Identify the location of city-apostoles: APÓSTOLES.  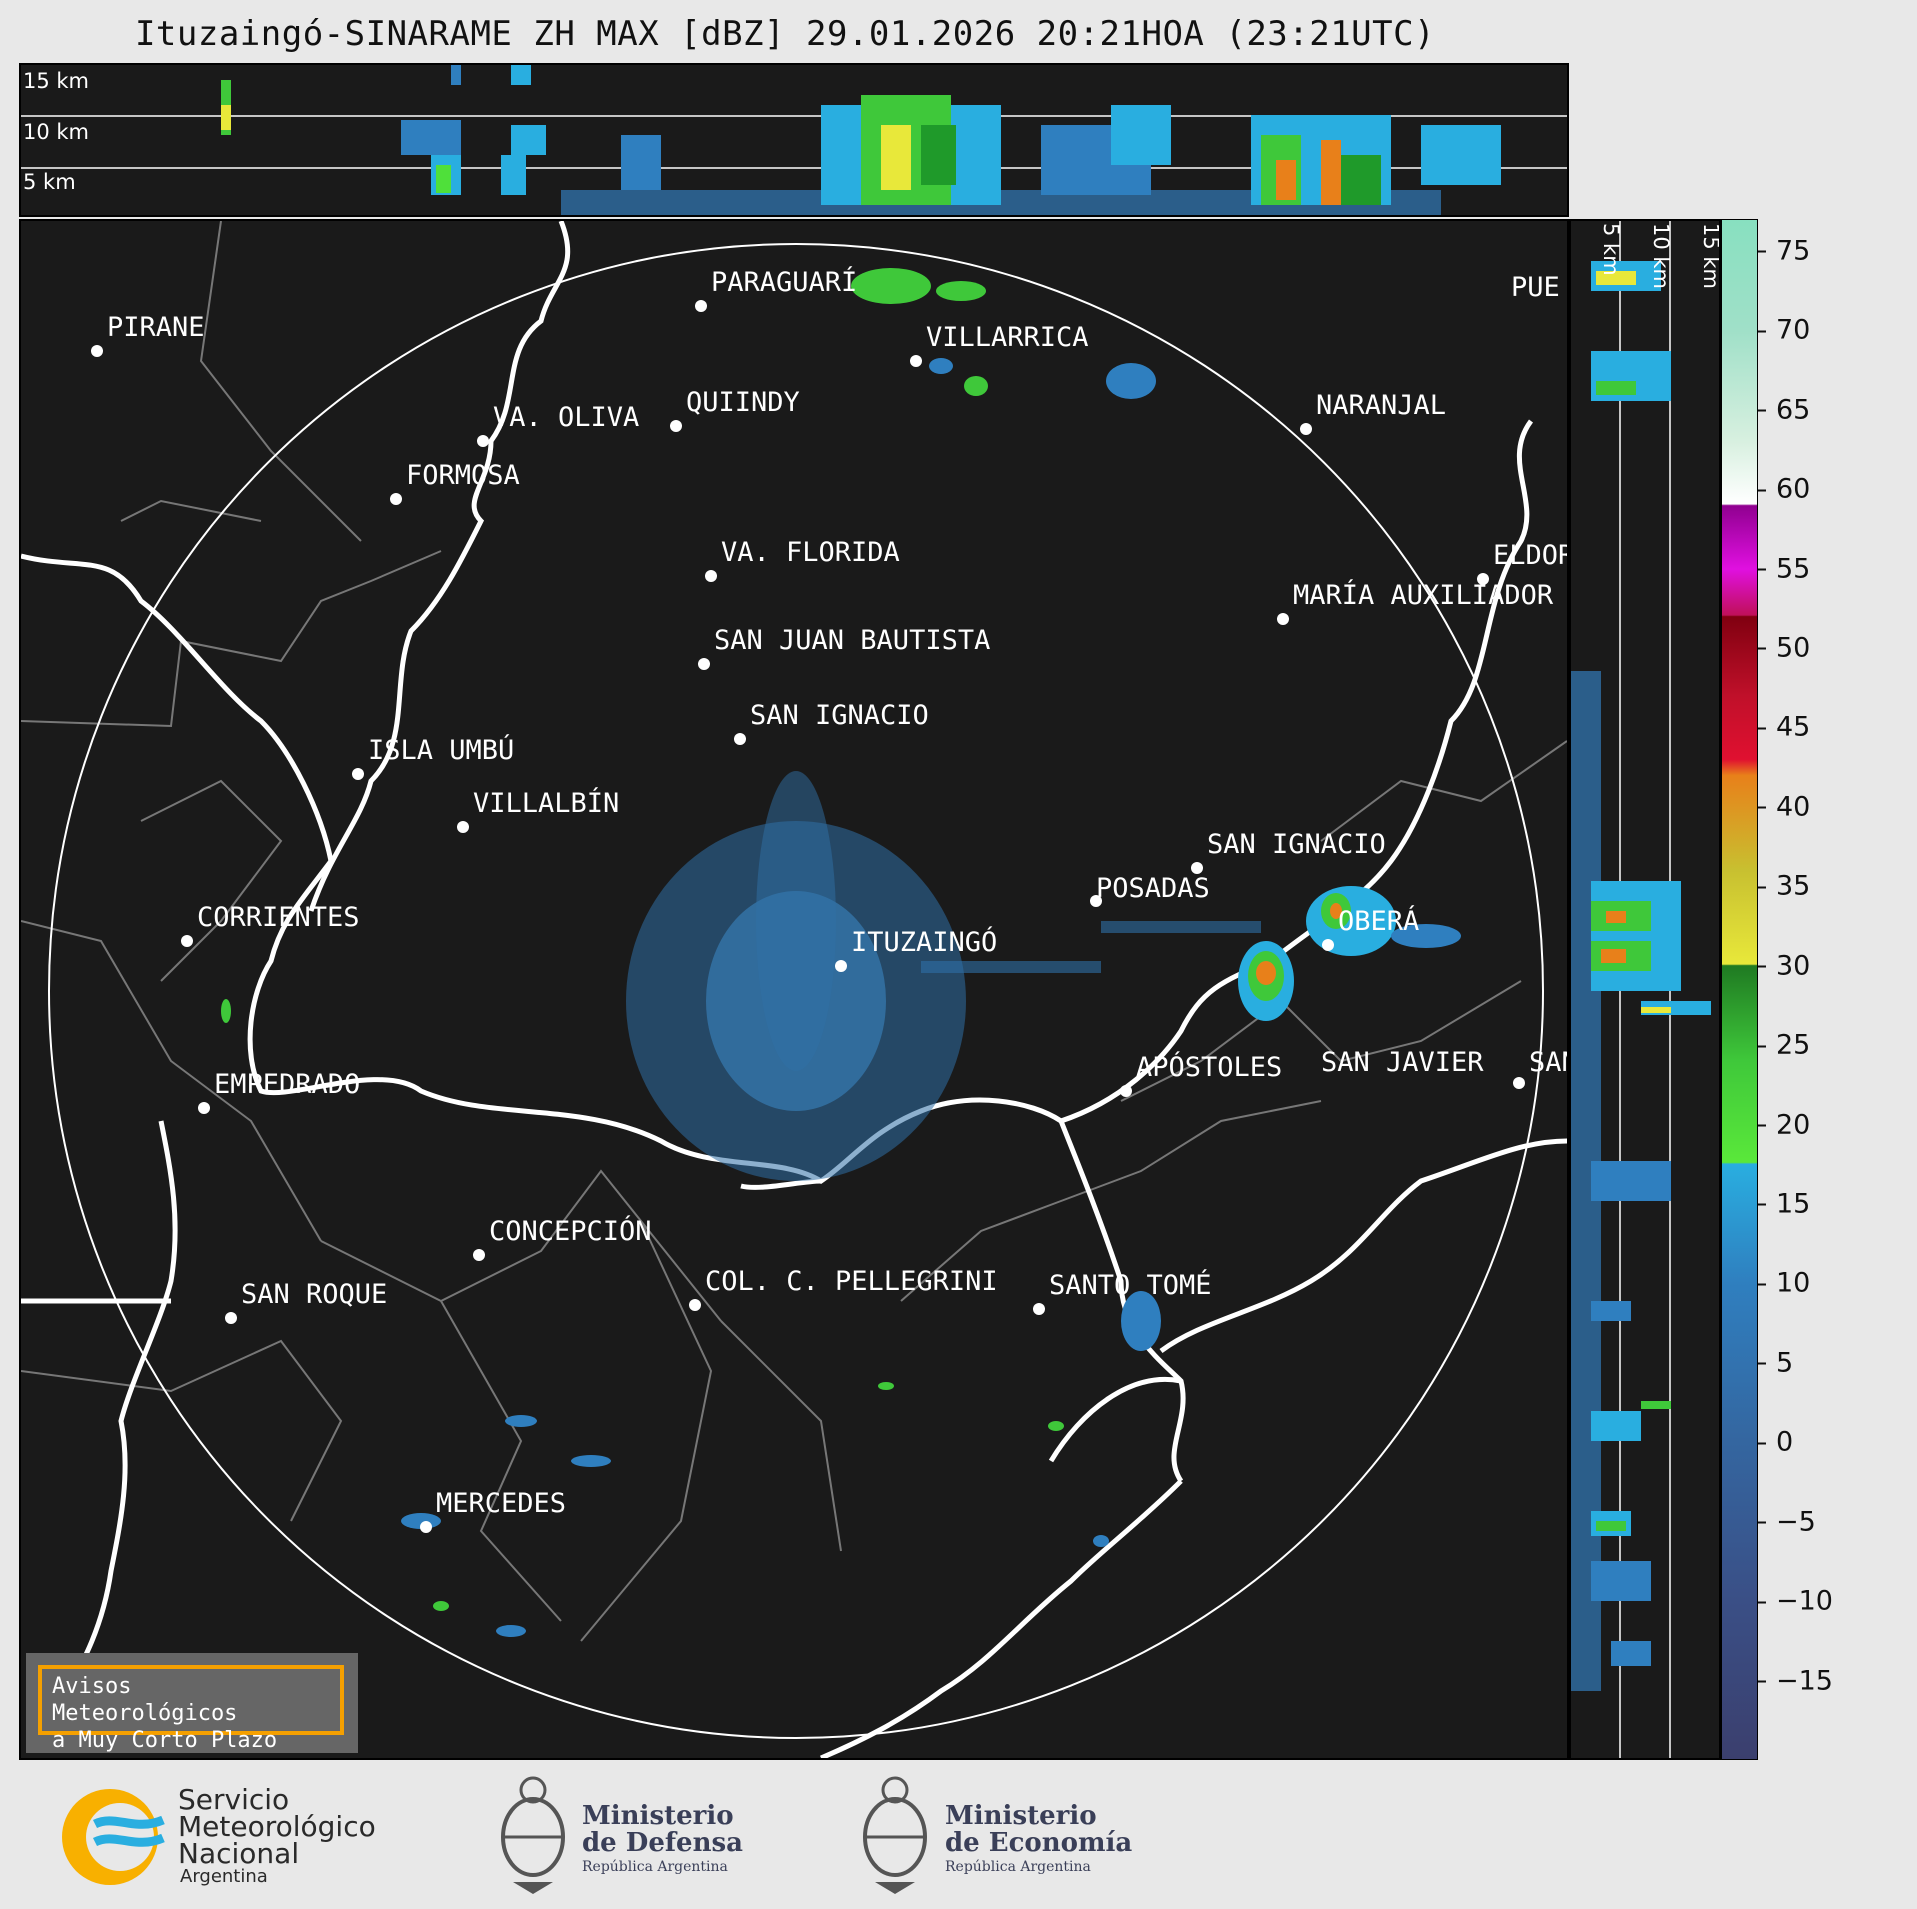
(1201, 1074).